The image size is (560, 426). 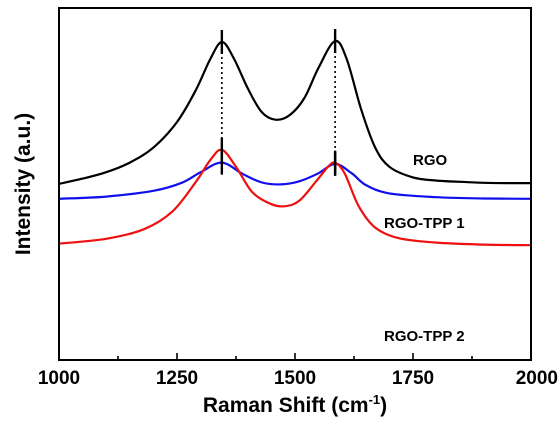 What do you see at coordinates (295, 378) in the screenshot?
I see `x-tick-label-1500: 1500` at bounding box center [295, 378].